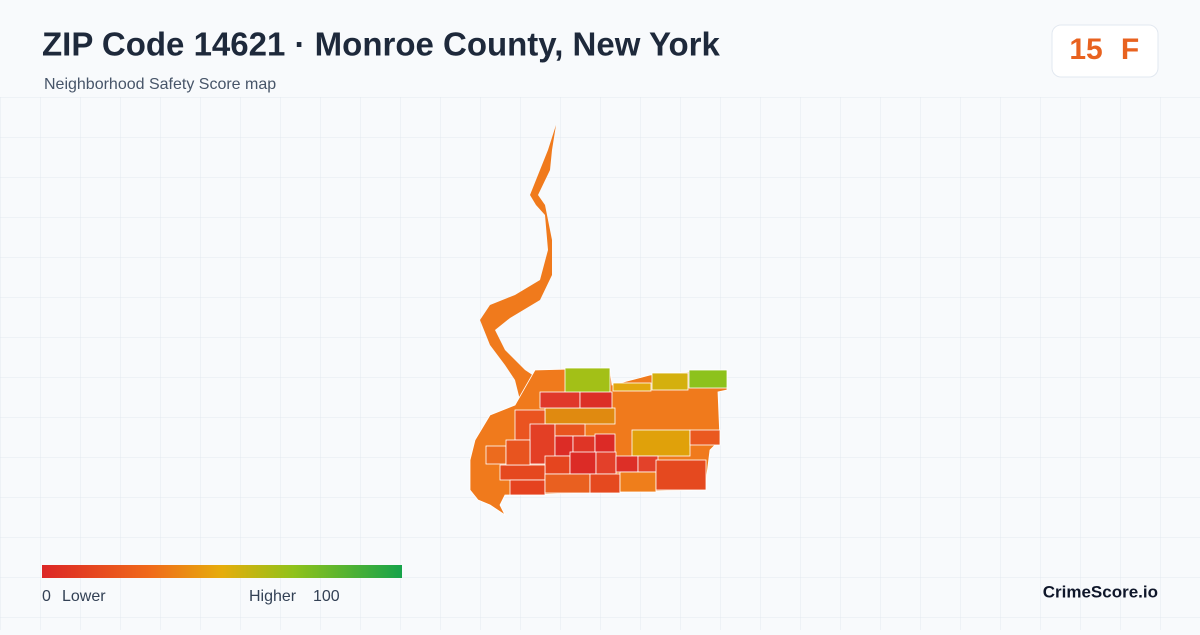 Image resolution: width=1200 pixels, height=635 pixels. What do you see at coordinates (1105, 51) in the screenshot?
I see `score-badge` at bounding box center [1105, 51].